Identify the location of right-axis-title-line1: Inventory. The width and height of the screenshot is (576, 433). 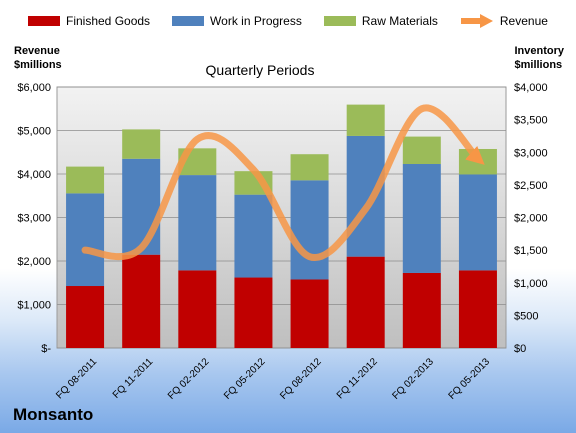
(539, 51).